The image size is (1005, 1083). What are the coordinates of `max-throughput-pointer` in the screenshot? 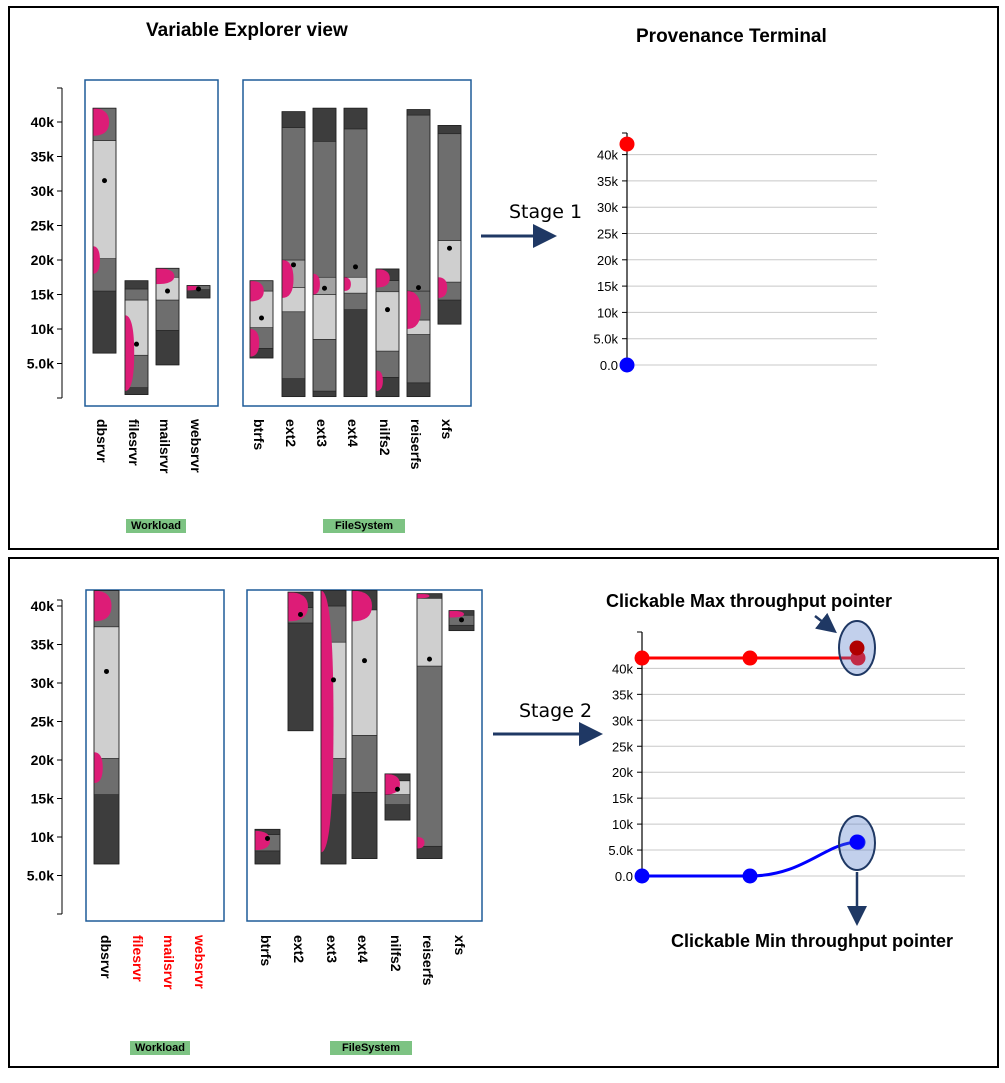 It's located at (857, 648).